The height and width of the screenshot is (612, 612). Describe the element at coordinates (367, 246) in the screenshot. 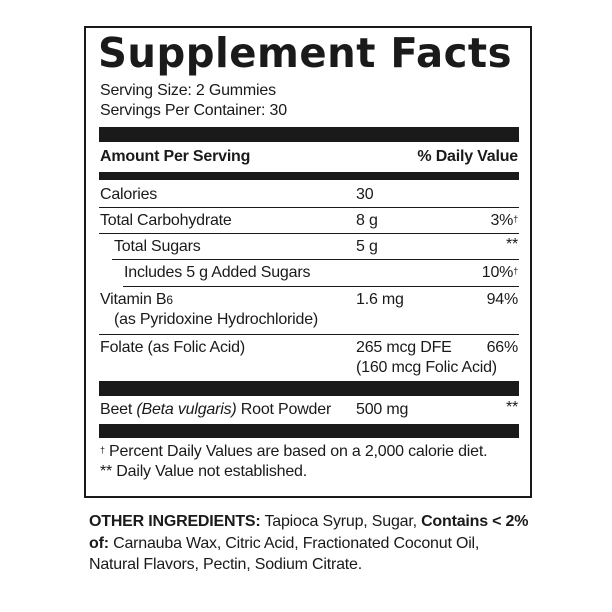

I see `row-amount: 5 g` at that location.